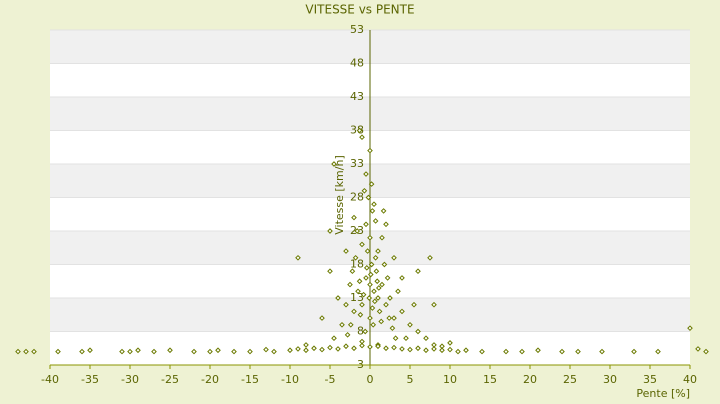 Image resolution: width=720 pixels, height=404 pixels. I want to click on x-tick-label: -25, so click(170, 379).